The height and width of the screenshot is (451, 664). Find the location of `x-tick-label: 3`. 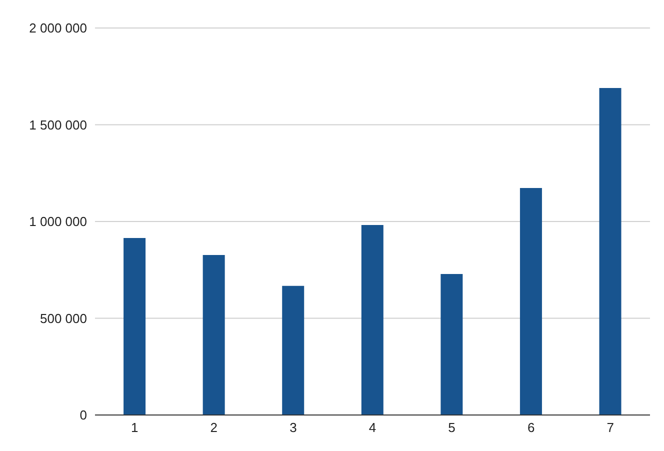

x-tick-label: 3 is located at coordinates (293, 428).